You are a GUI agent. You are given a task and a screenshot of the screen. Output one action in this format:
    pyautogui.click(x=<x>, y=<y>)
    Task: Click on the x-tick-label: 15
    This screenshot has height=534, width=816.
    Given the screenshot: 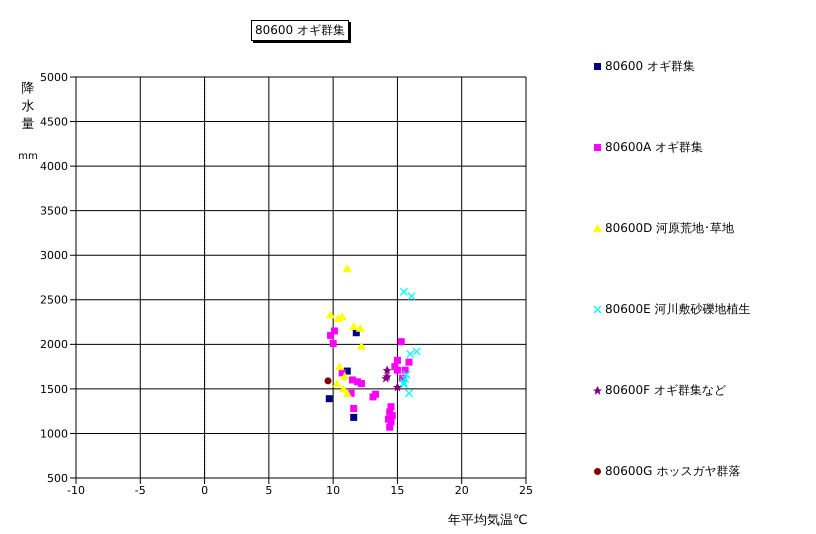 What is the action you would take?
    pyautogui.click(x=397, y=490)
    